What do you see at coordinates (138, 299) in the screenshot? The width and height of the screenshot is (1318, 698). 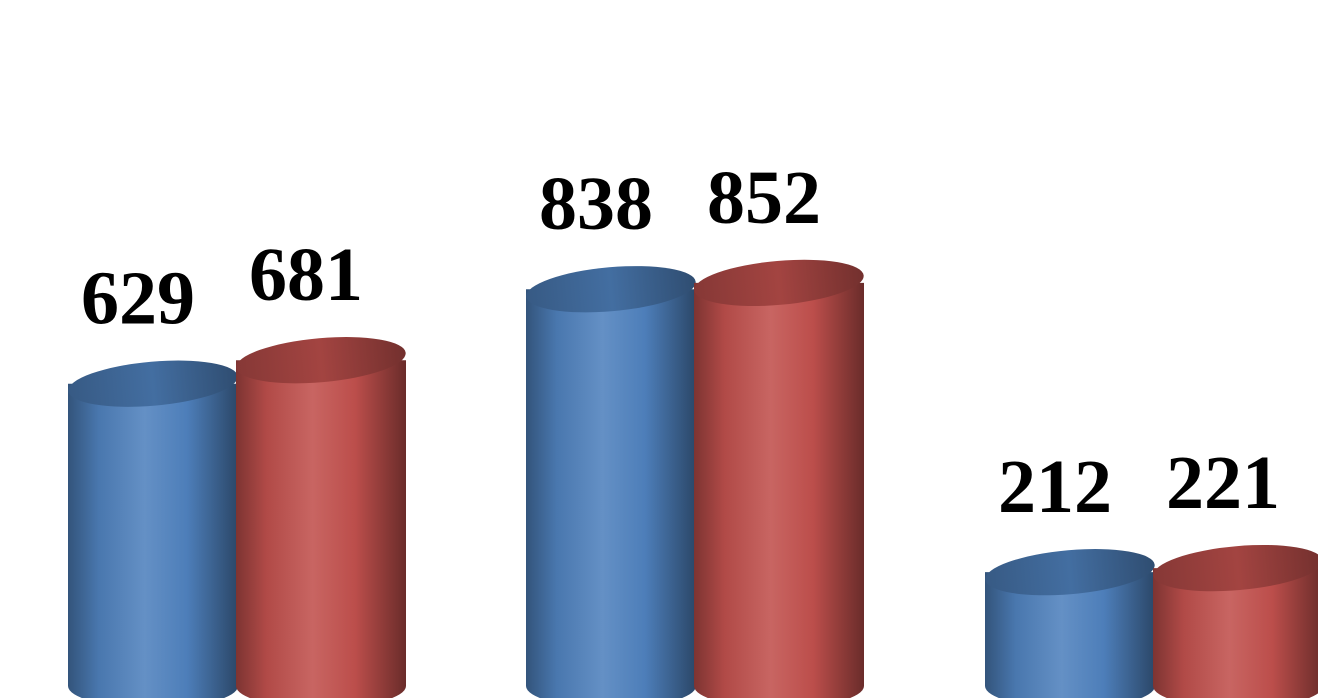 I see `data-label: 629` at bounding box center [138, 299].